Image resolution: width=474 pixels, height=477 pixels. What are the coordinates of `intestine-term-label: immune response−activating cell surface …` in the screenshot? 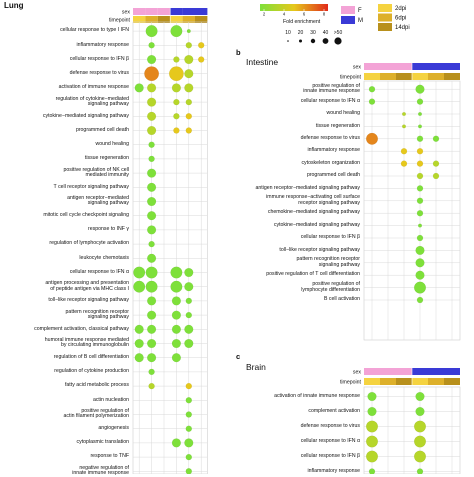 It's located at (313, 200).